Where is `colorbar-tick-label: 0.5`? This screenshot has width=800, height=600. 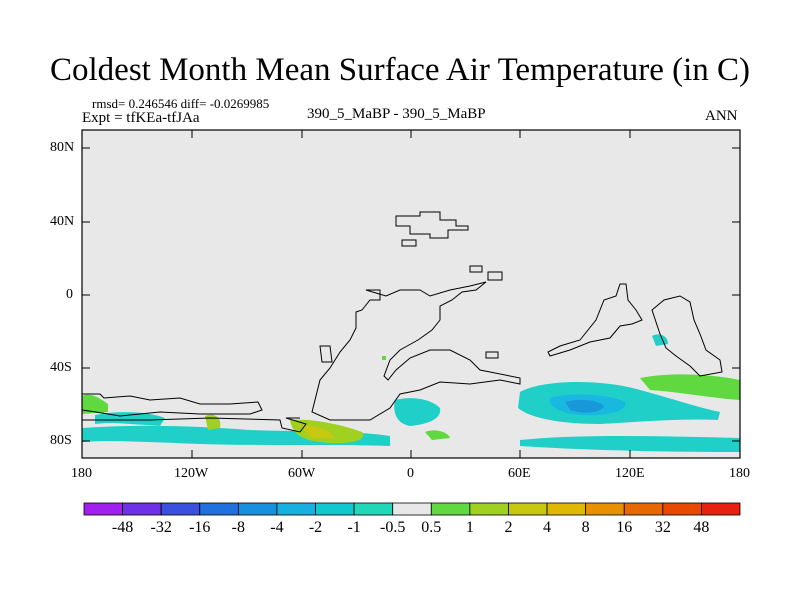
colorbar-tick-label: 0.5 is located at coordinates (431, 527).